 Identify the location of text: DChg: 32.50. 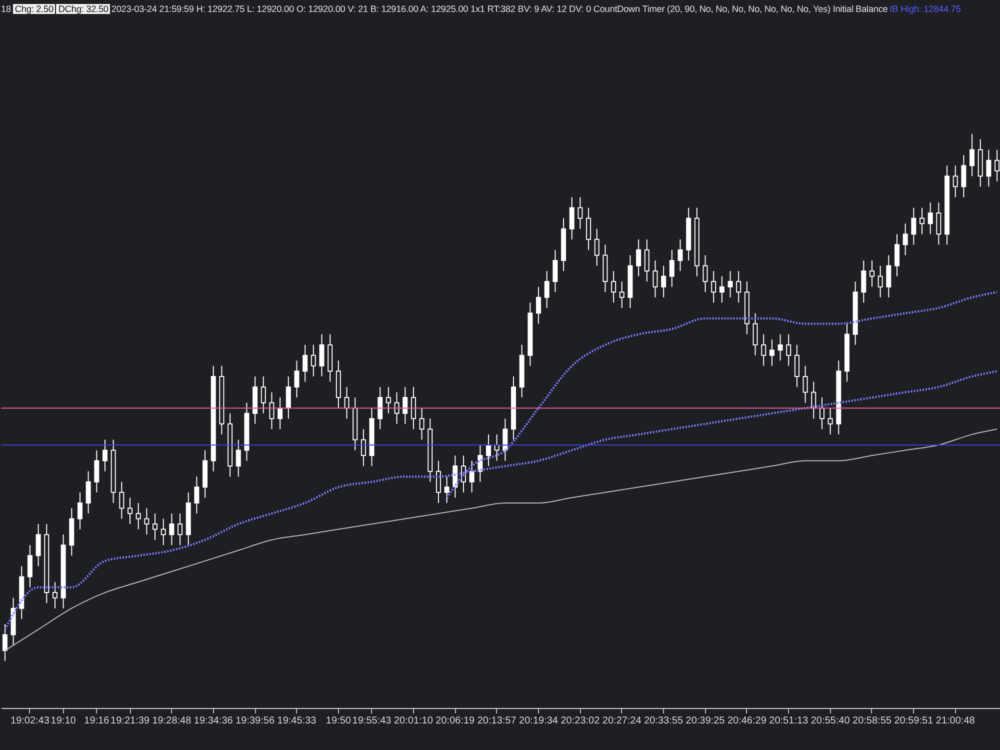
(83, 9).